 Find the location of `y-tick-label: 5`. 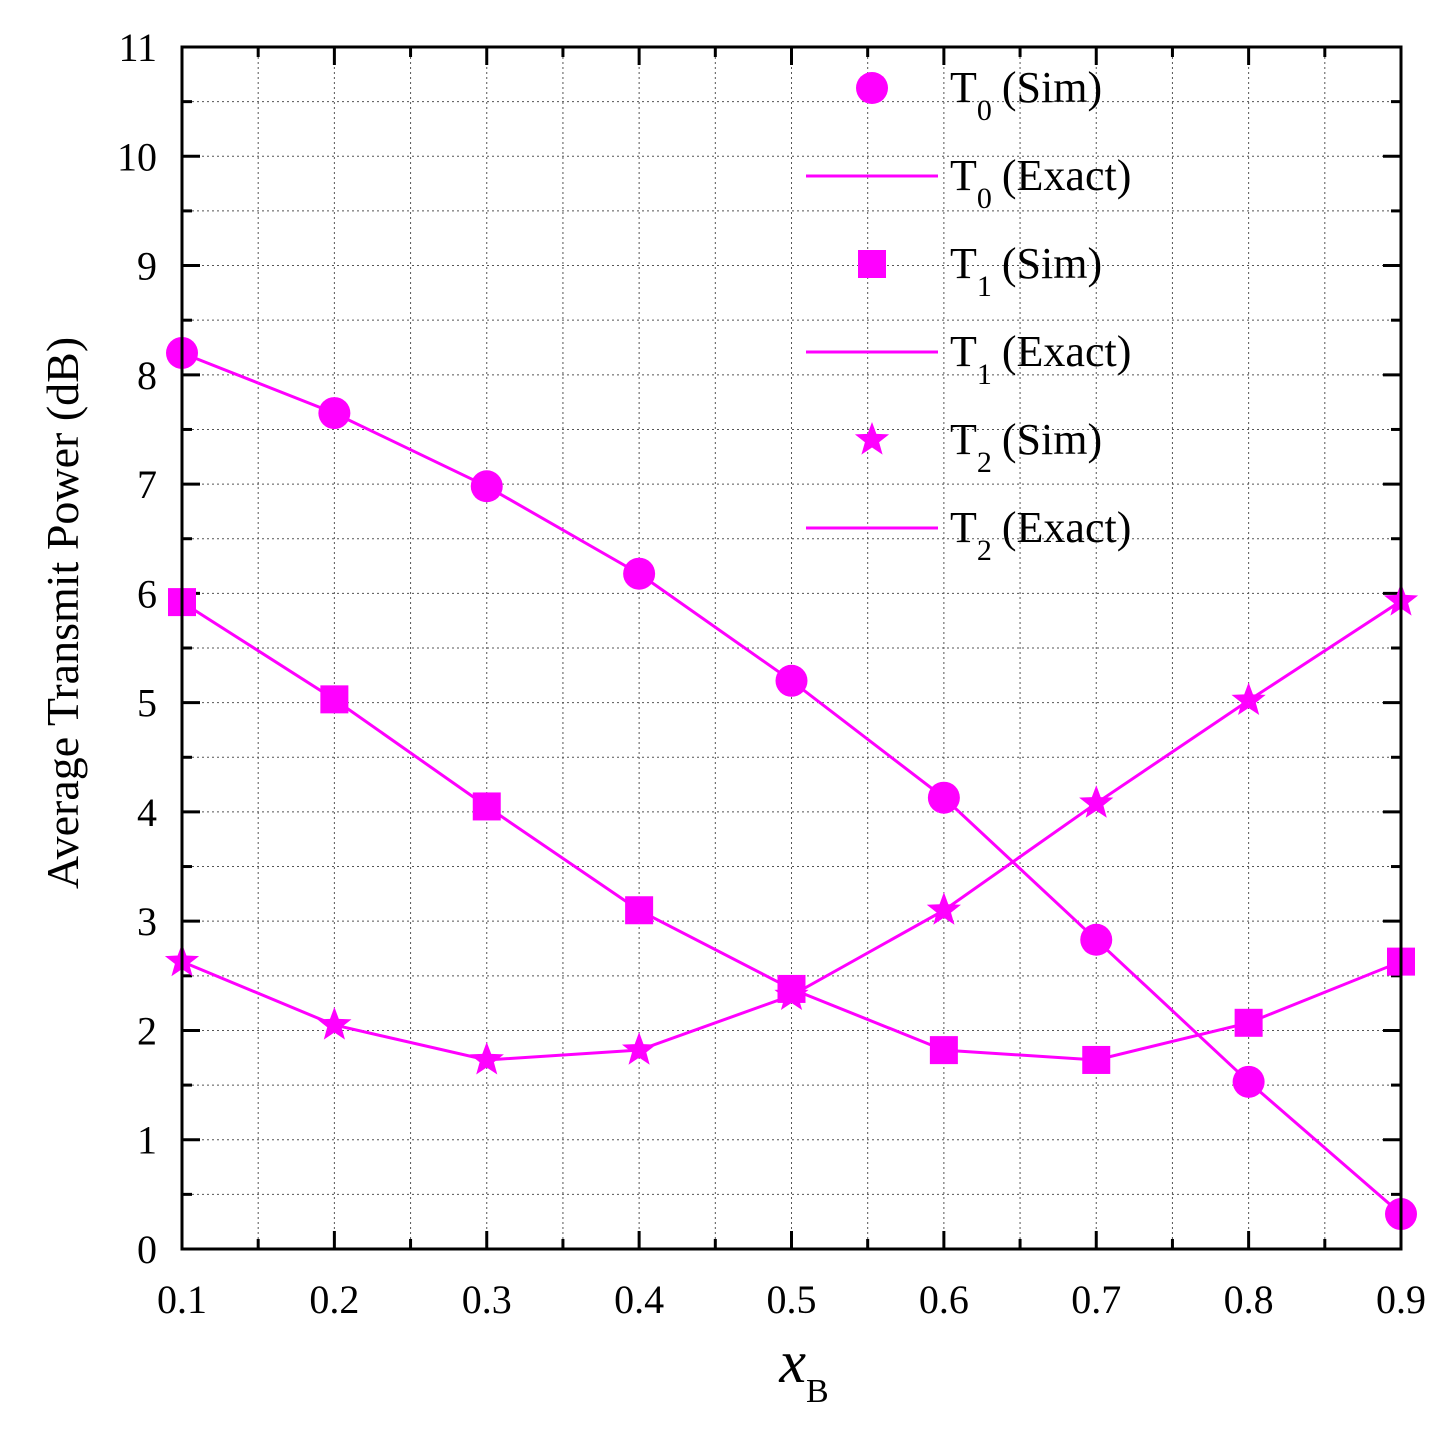

y-tick-label: 5 is located at coordinates (147, 703).